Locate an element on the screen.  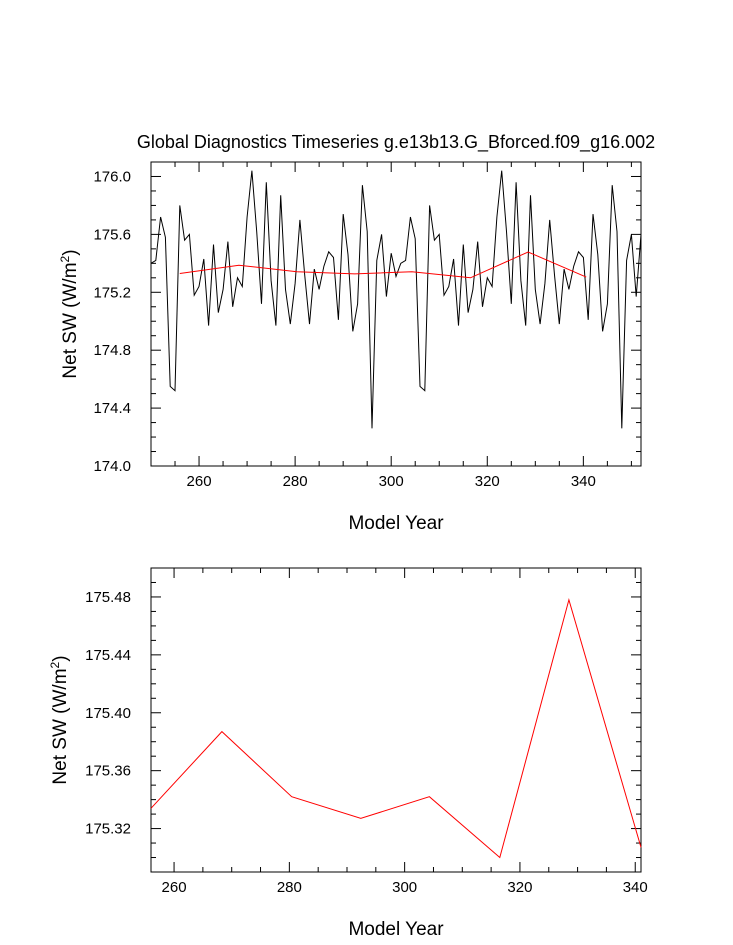
y-tick-label: 174.8 is located at coordinates (112, 350).